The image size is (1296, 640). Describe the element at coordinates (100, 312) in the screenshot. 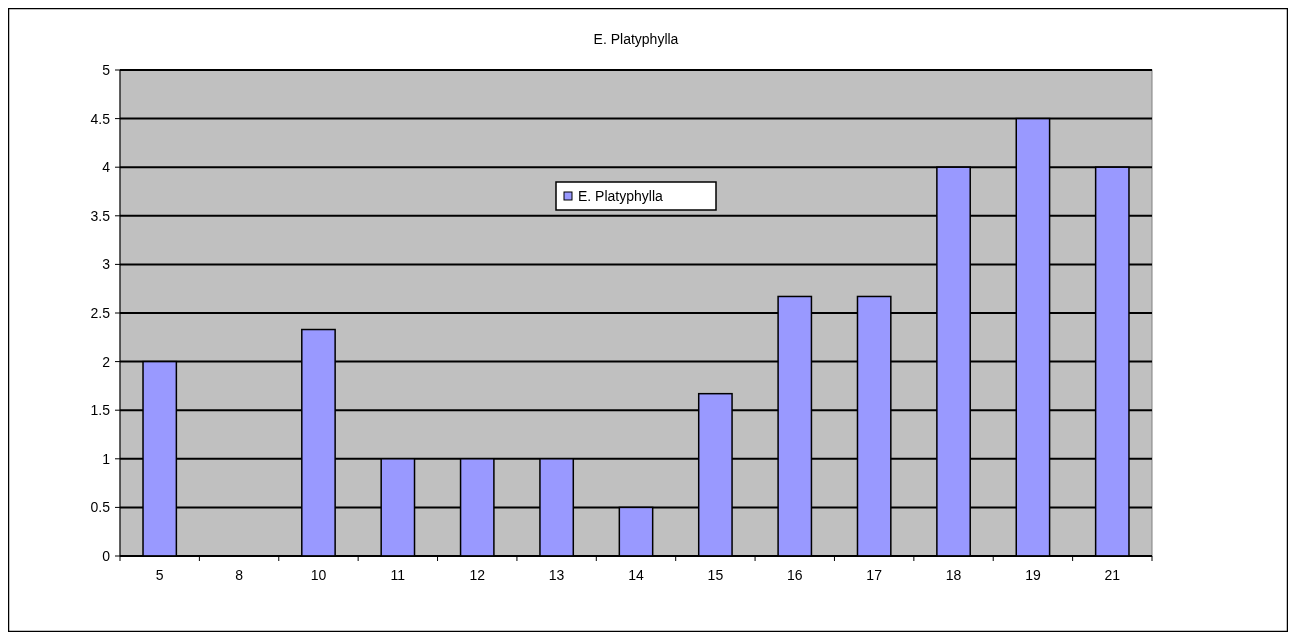

I see `y-tick-label: 2.5` at that location.